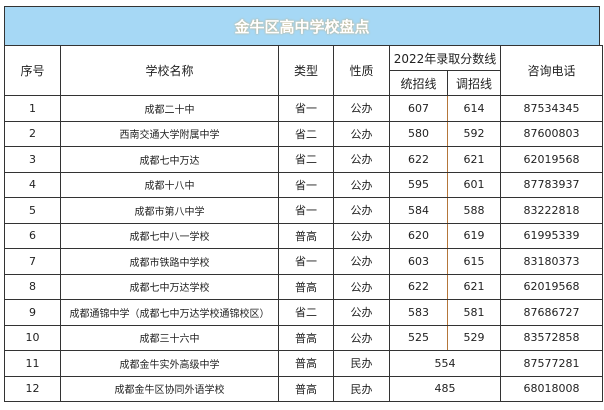 This screenshot has width=604, height=410. Describe the element at coordinates (474, 133) in the screenshot. I see `cell-adjusted: 592` at that location.